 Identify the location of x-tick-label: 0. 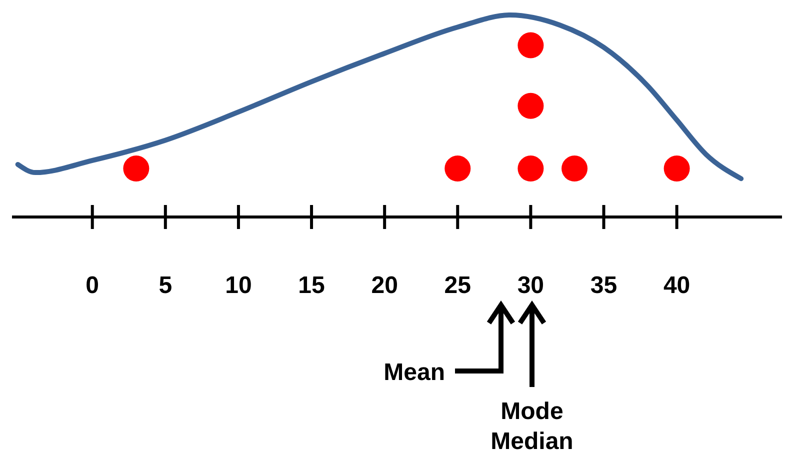
(93, 285).